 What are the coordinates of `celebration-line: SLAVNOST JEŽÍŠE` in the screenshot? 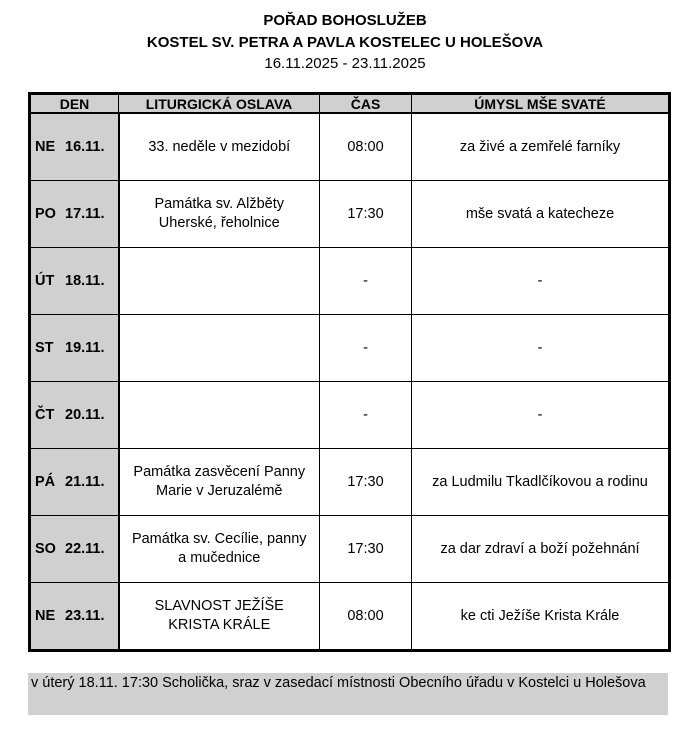 It's located at (219, 606).